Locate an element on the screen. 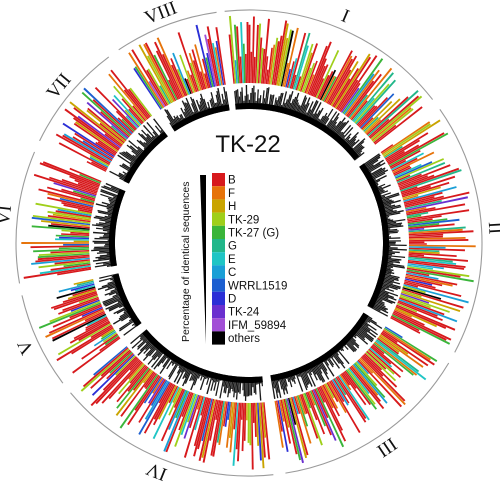 The image size is (500, 482). legend-label: H is located at coordinates (232, 207).